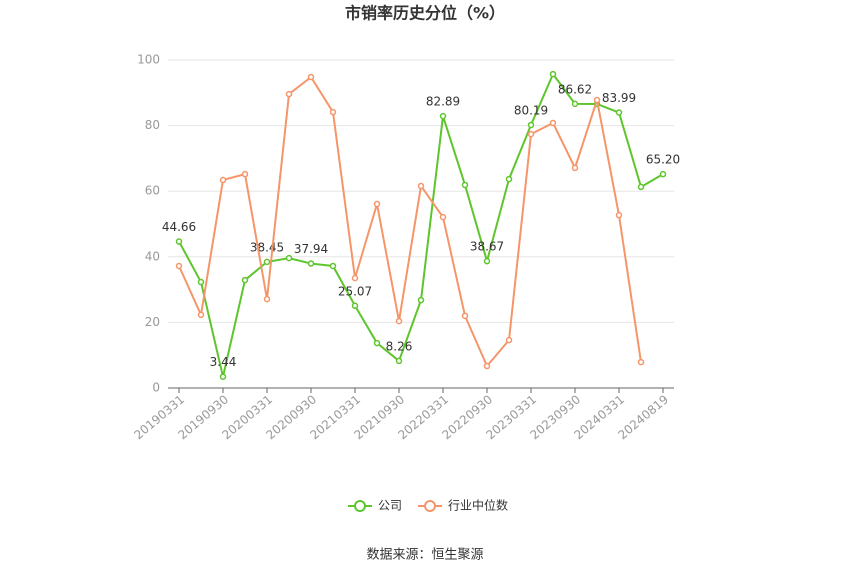 The width and height of the screenshot is (850, 579). Describe the element at coordinates (425, 13) in the screenshot. I see `chart-title: 市销率历史分位（%）` at that location.